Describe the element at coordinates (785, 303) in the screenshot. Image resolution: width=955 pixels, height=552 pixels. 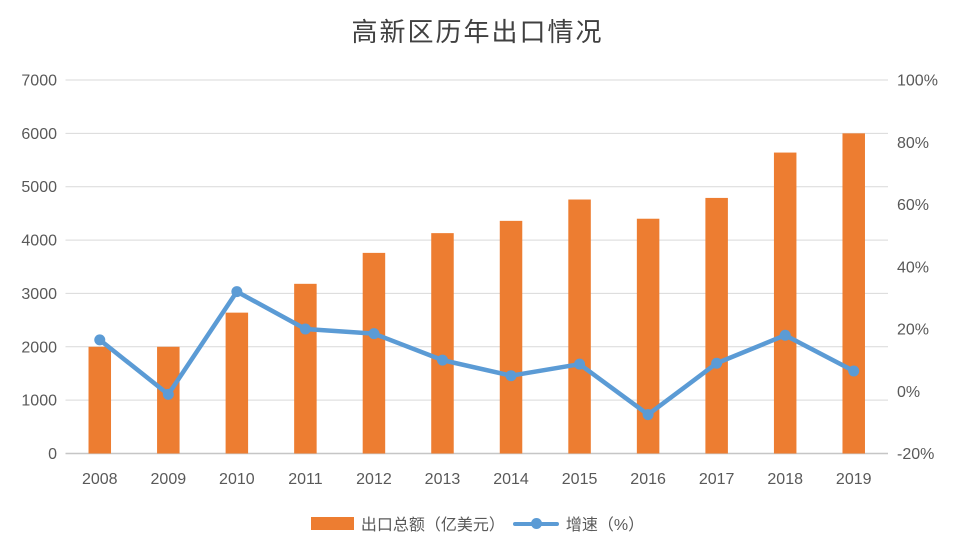
I see `bar-2018` at that location.